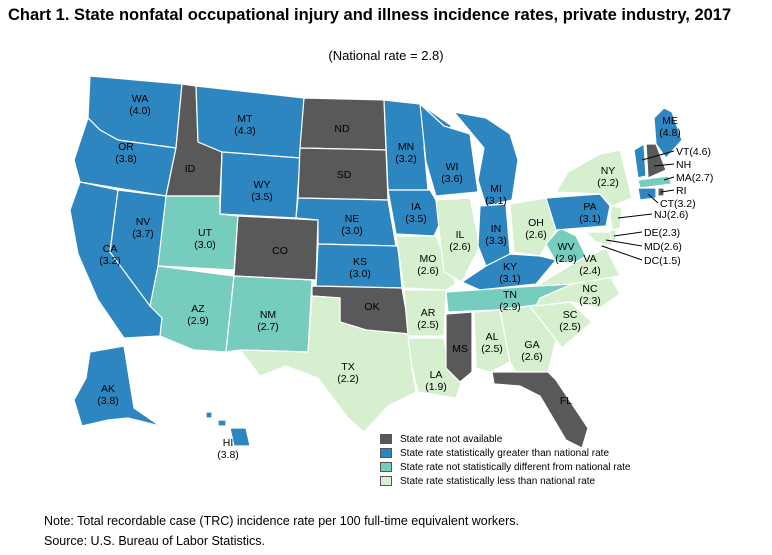 The image size is (772, 555). I want to click on leader-line-nh, so click(664, 165).